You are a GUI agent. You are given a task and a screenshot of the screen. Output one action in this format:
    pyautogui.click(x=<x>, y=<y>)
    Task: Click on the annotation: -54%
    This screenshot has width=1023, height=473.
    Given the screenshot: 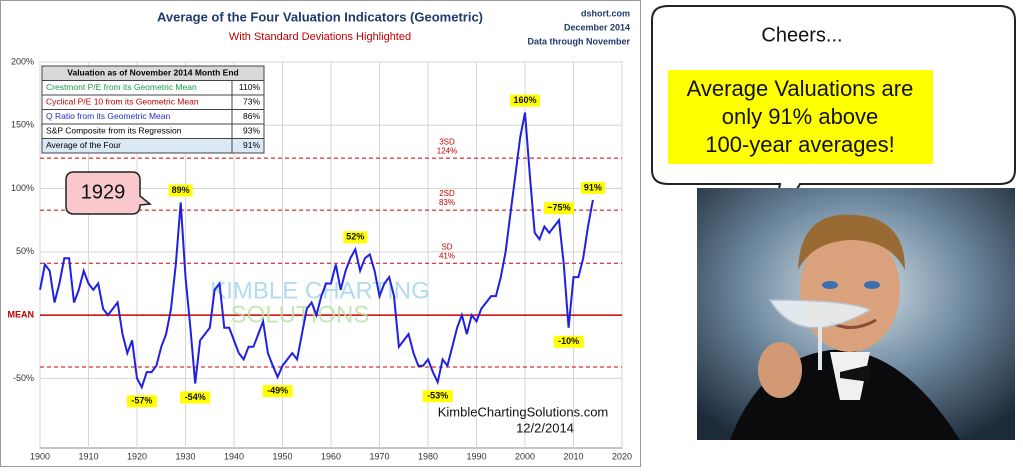 What is the action you would take?
    pyautogui.click(x=195, y=397)
    